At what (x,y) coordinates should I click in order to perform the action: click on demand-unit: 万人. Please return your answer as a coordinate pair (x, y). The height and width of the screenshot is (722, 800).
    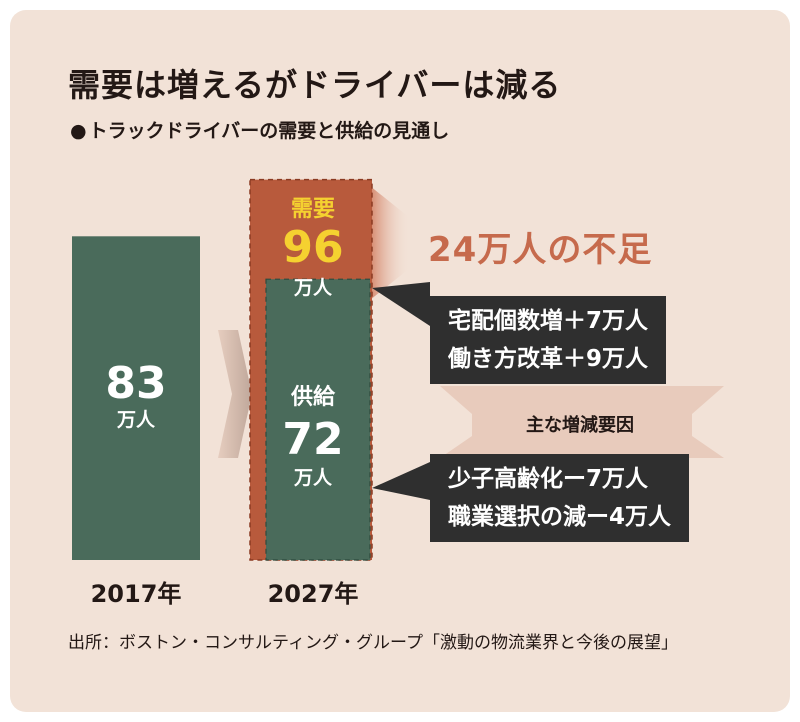
    Looking at the image, I should click on (312, 288).